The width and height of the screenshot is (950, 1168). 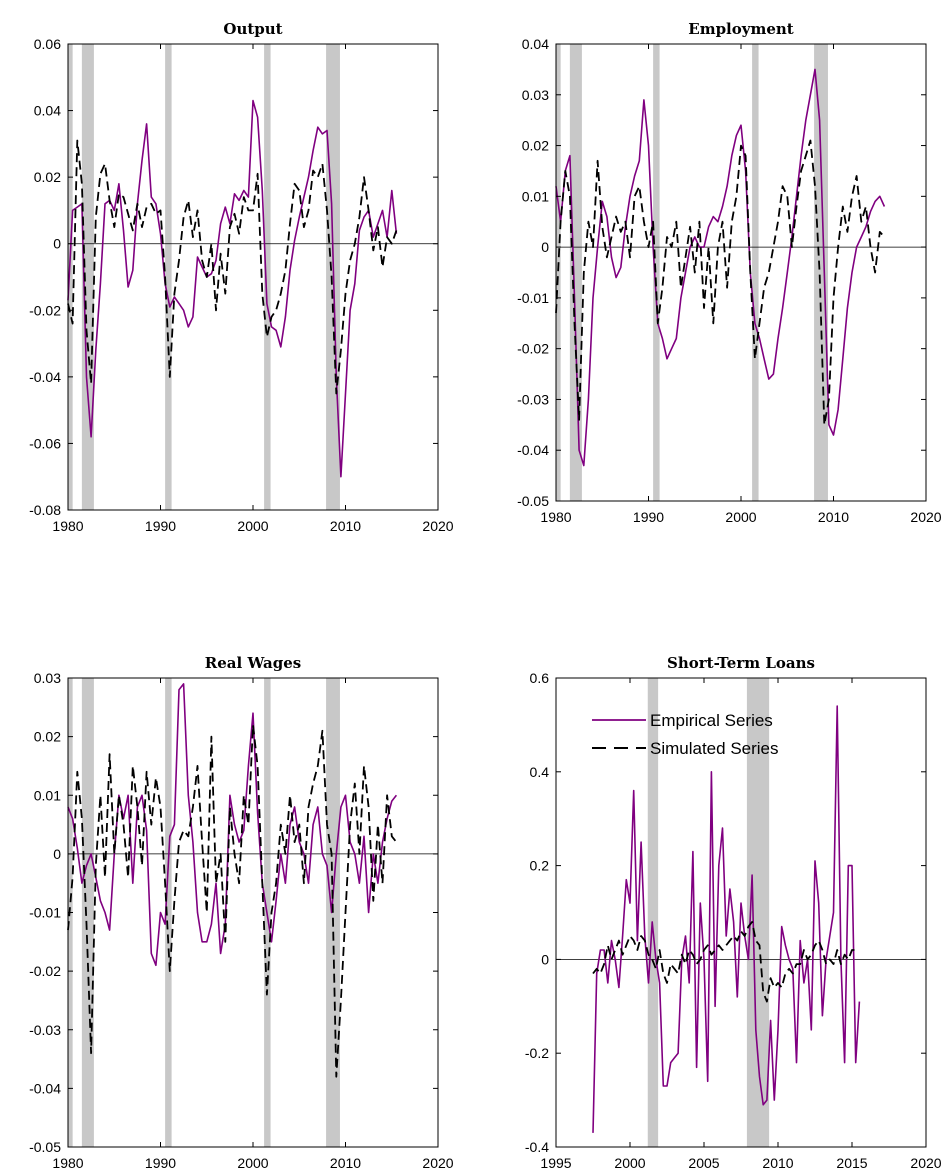 I want to click on y-tick-label: 0.6, so click(x=540, y=678).